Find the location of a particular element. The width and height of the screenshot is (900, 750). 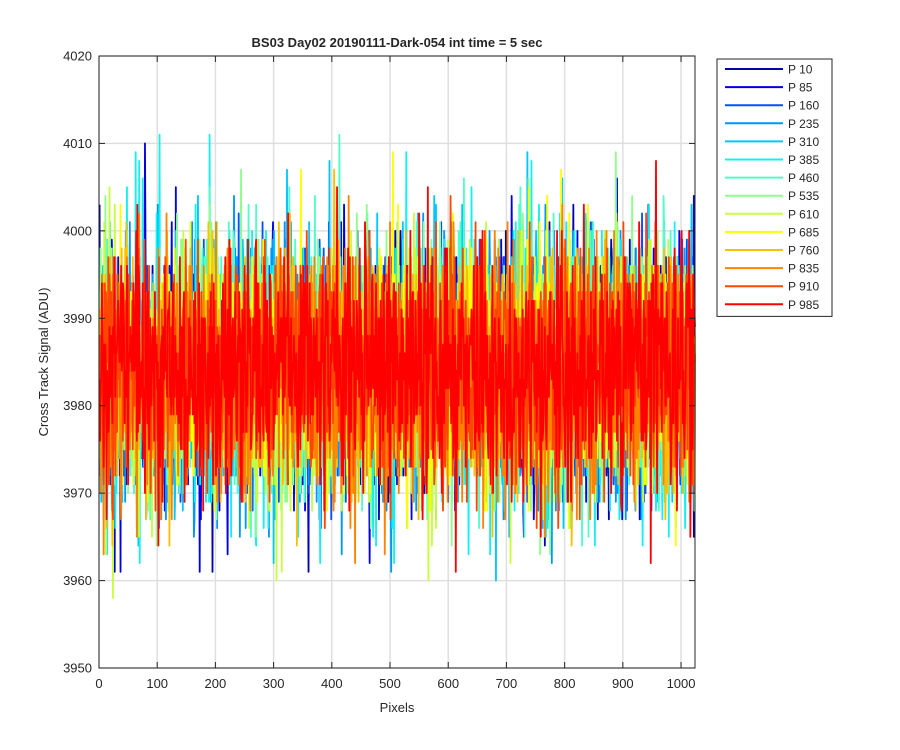

legend-item-label: P 160 is located at coordinates (803, 106).